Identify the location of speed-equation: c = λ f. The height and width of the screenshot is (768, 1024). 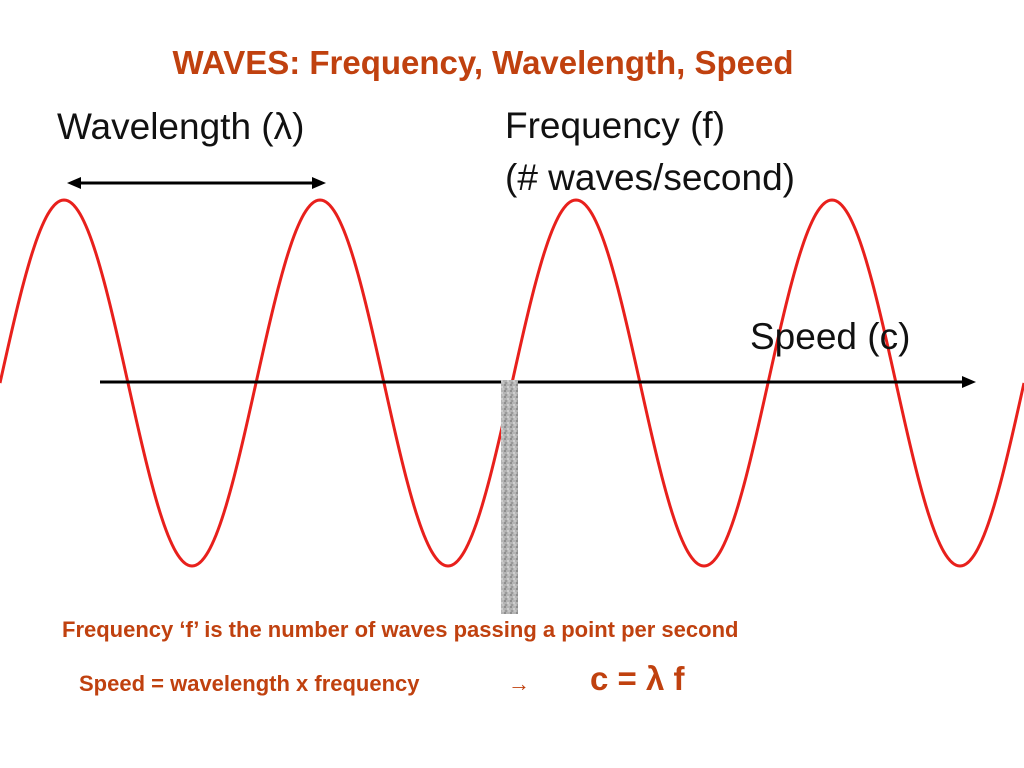
(637, 678).